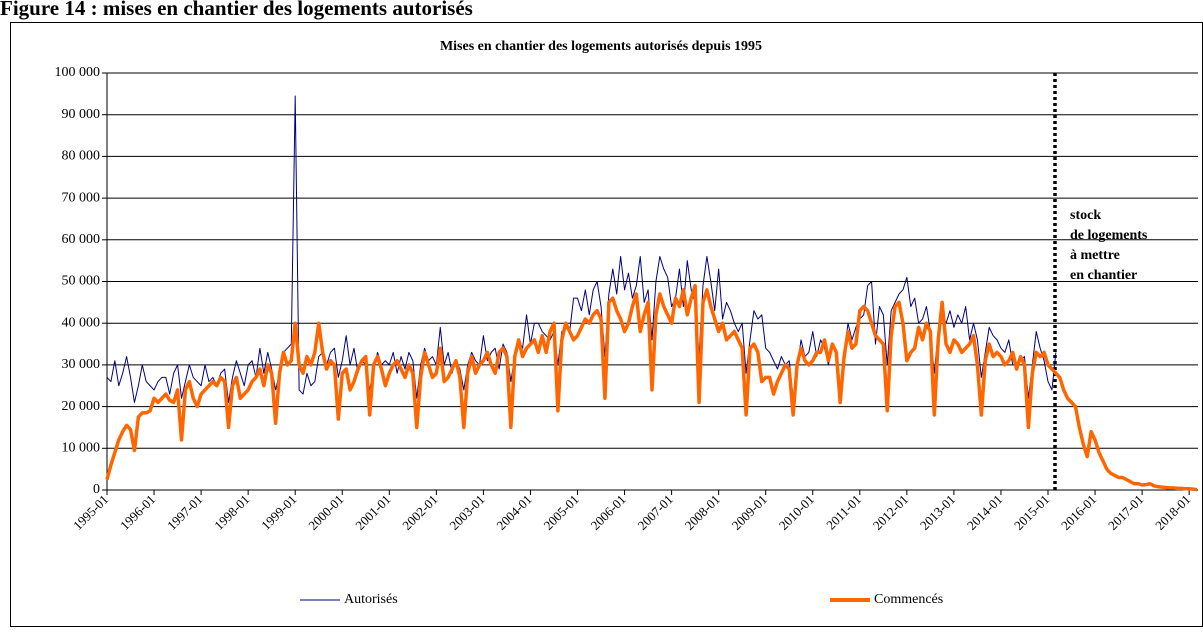 Image resolution: width=1203 pixels, height=632 pixels. What do you see at coordinates (372, 512) in the screenshot?
I see `x-tick-label: 2001-01` at bounding box center [372, 512].